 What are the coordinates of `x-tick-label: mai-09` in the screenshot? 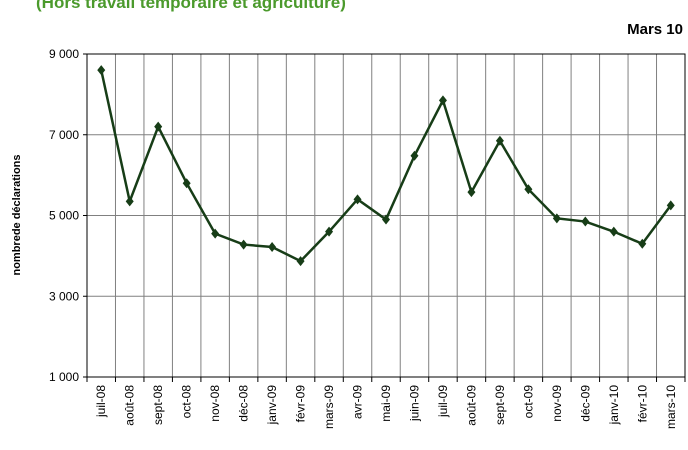 It's located at (386, 403).